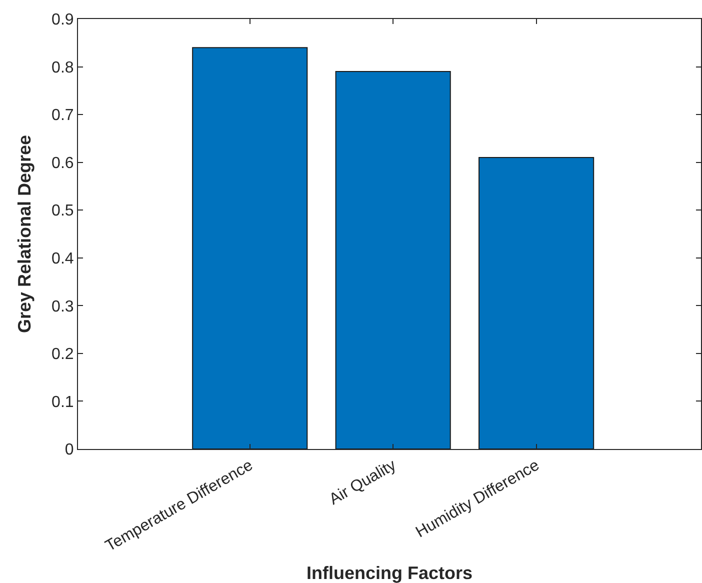 This screenshot has height=583, width=702. What do you see at coordinates (63, 402) in the screenshot?
I see `y-tick-label: 0.1` at bounding box center [63, 402].